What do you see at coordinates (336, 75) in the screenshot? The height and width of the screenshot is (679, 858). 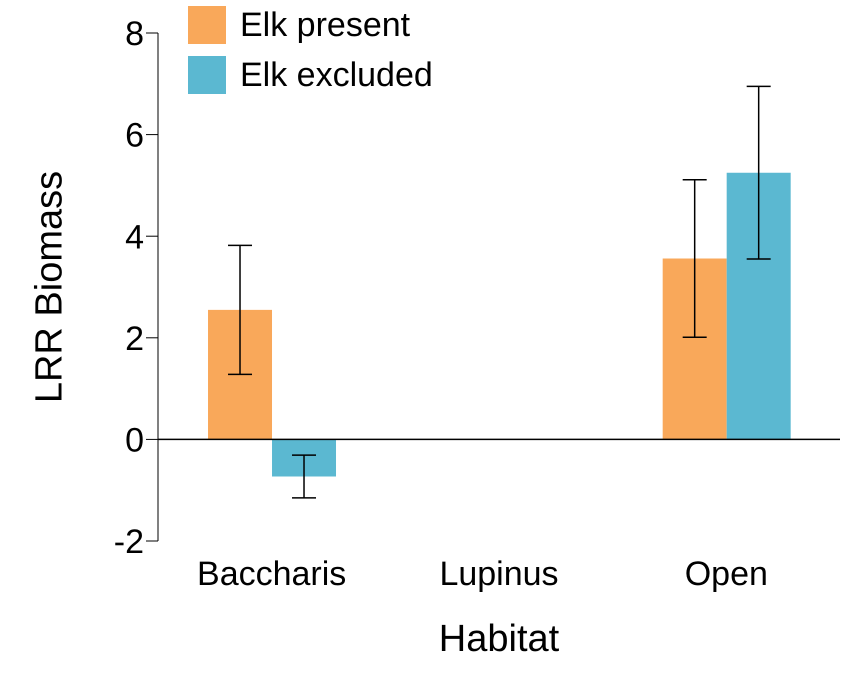 I see `legend-label: Elk excluded` at bounding box center [336, 75].